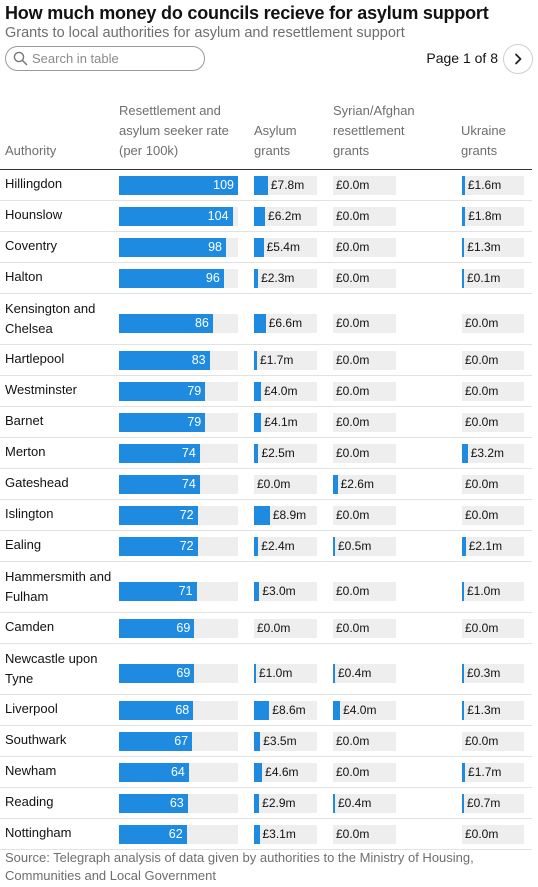  What do you see at coordinates (58, 586) in the screenshot?
I see `authority-name: Hammersmith and Fulham` at bounding box center [58, 586].